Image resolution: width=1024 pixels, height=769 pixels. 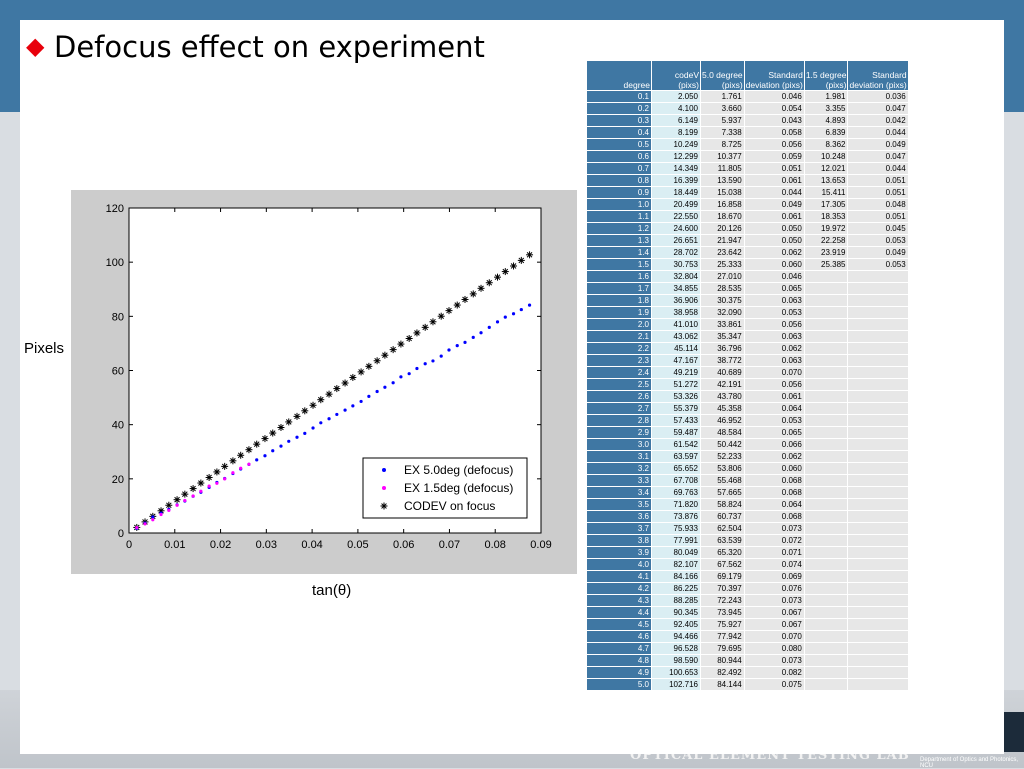 What do you see at coordinates (118, 317) in the screenshot?
I see `y-tick-label: 80` at bounding box center [118, 317].